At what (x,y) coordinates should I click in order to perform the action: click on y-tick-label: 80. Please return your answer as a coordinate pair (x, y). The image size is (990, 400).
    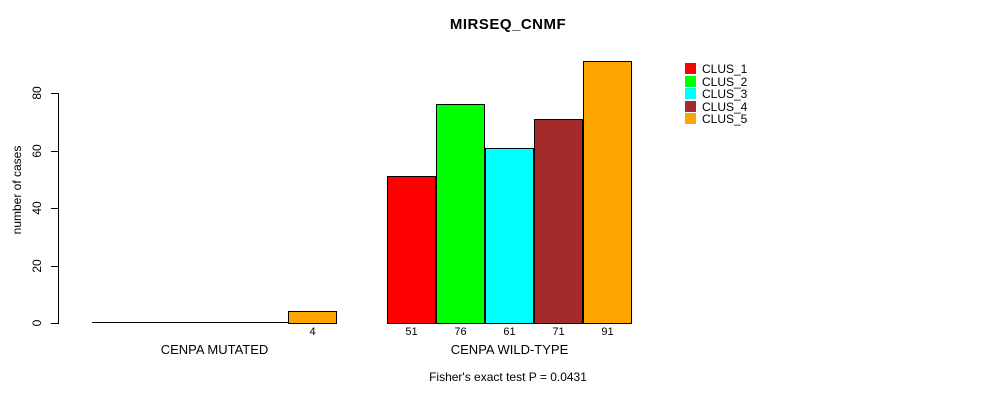
    Looking at the image, I should click on (37, 93).